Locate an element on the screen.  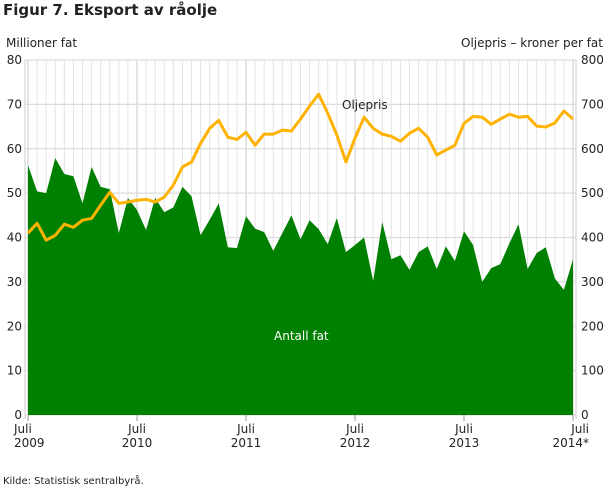
right-tick-label: 300 is located at coordinates (592, 282).